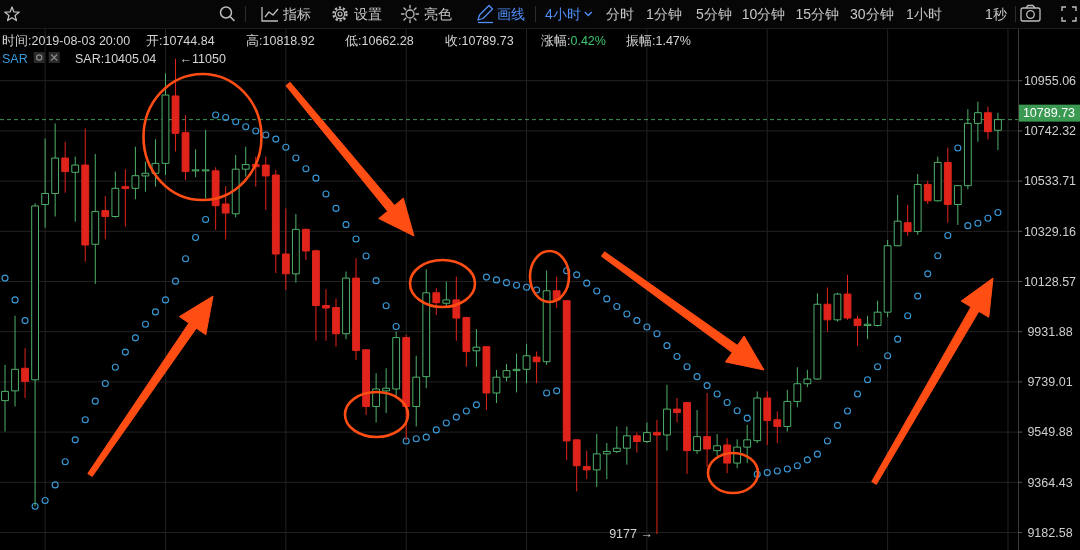  I want to click on low-marker: 9177 →, so click(631, 534).